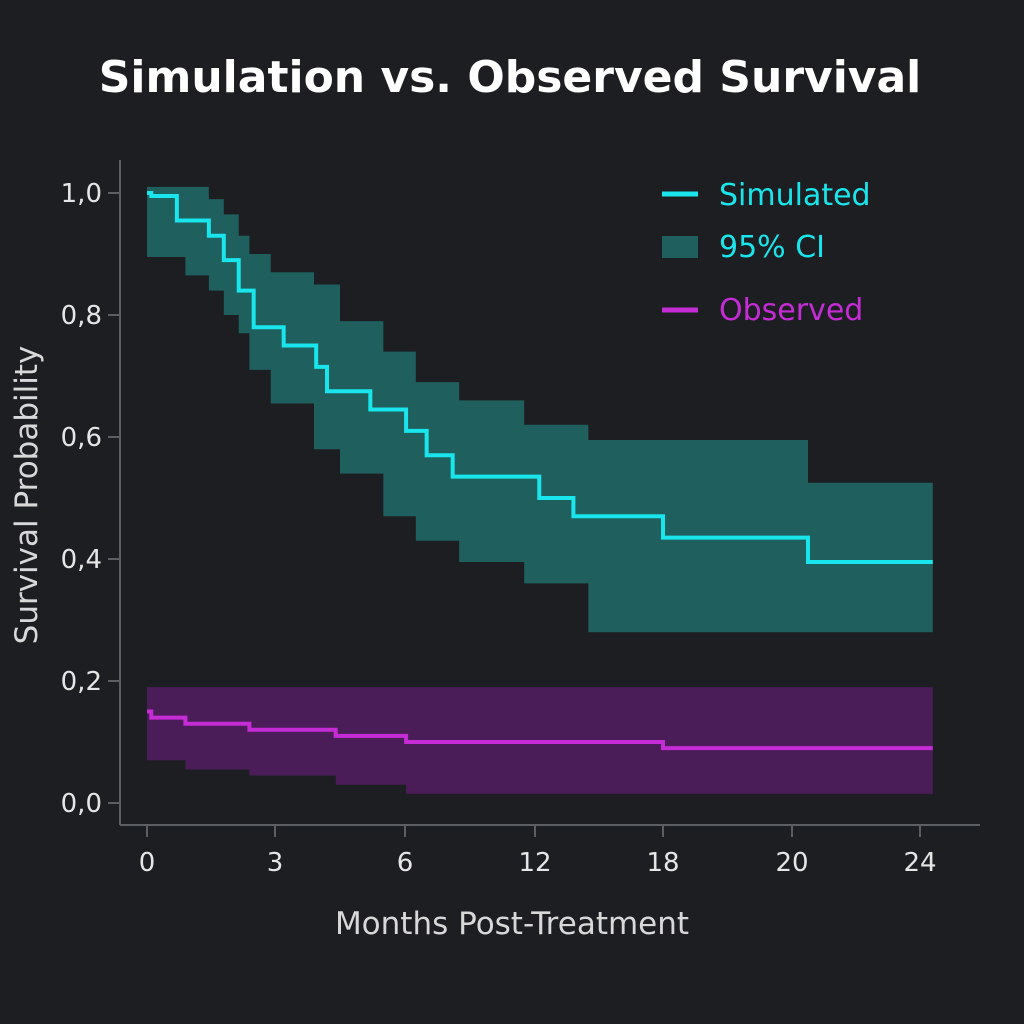 The image size is (1024, 1024). I want to click on legend-label-ci: 95% CI, so click(772, 247).